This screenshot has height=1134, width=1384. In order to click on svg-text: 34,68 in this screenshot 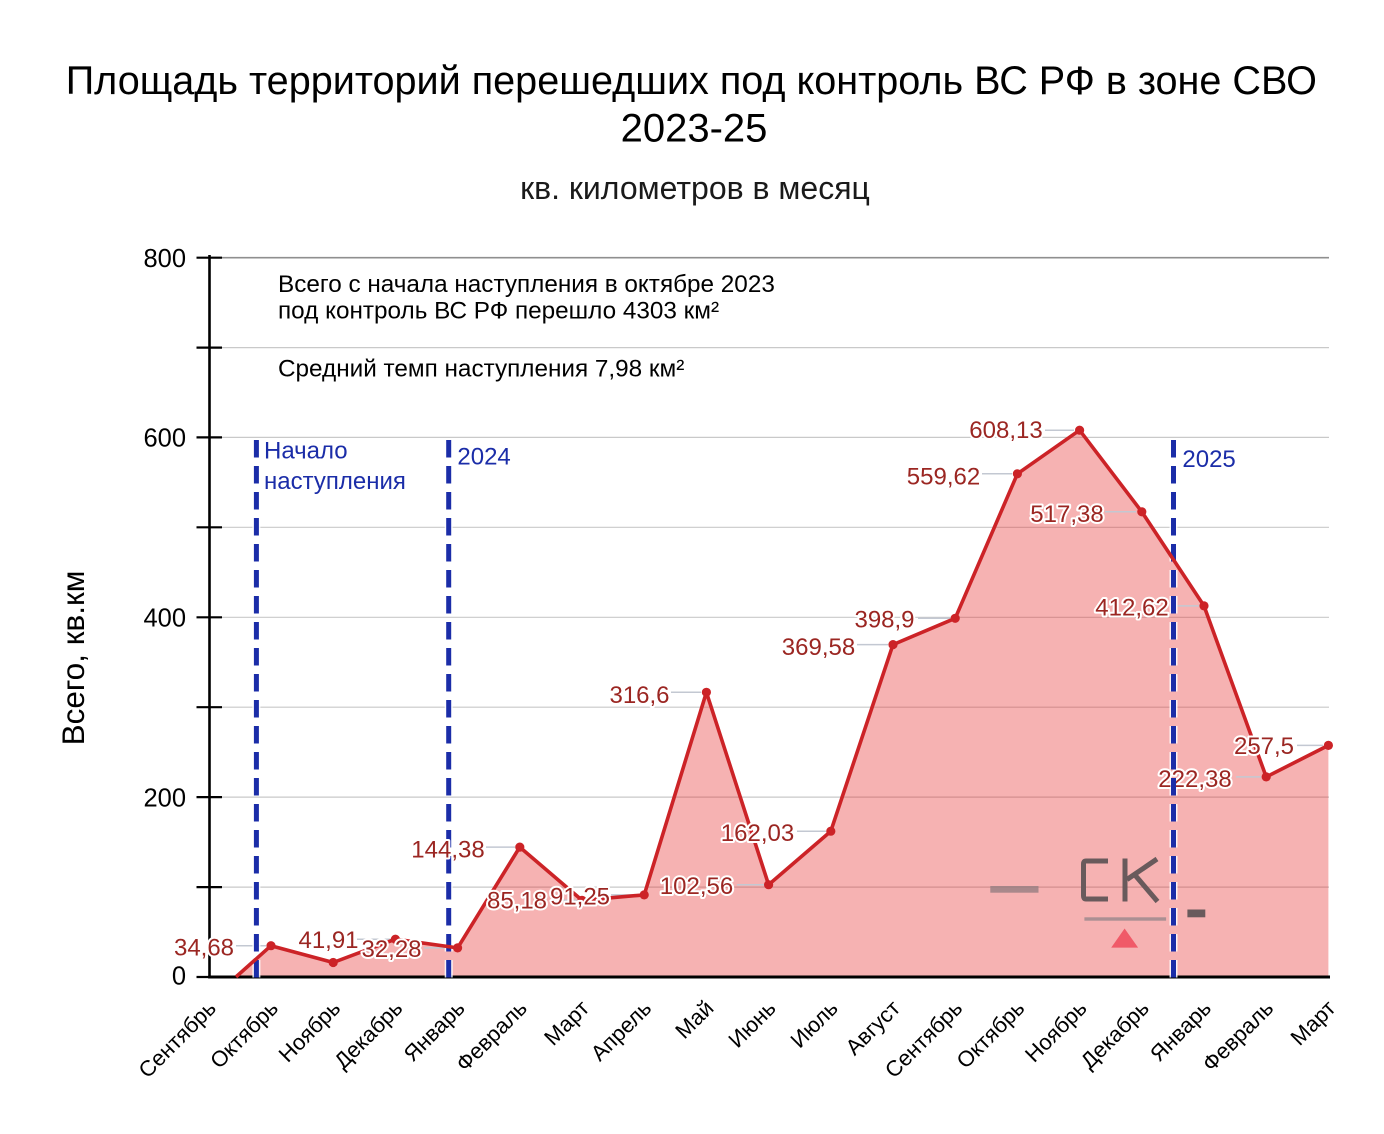, I will do `click(204, 948)`.